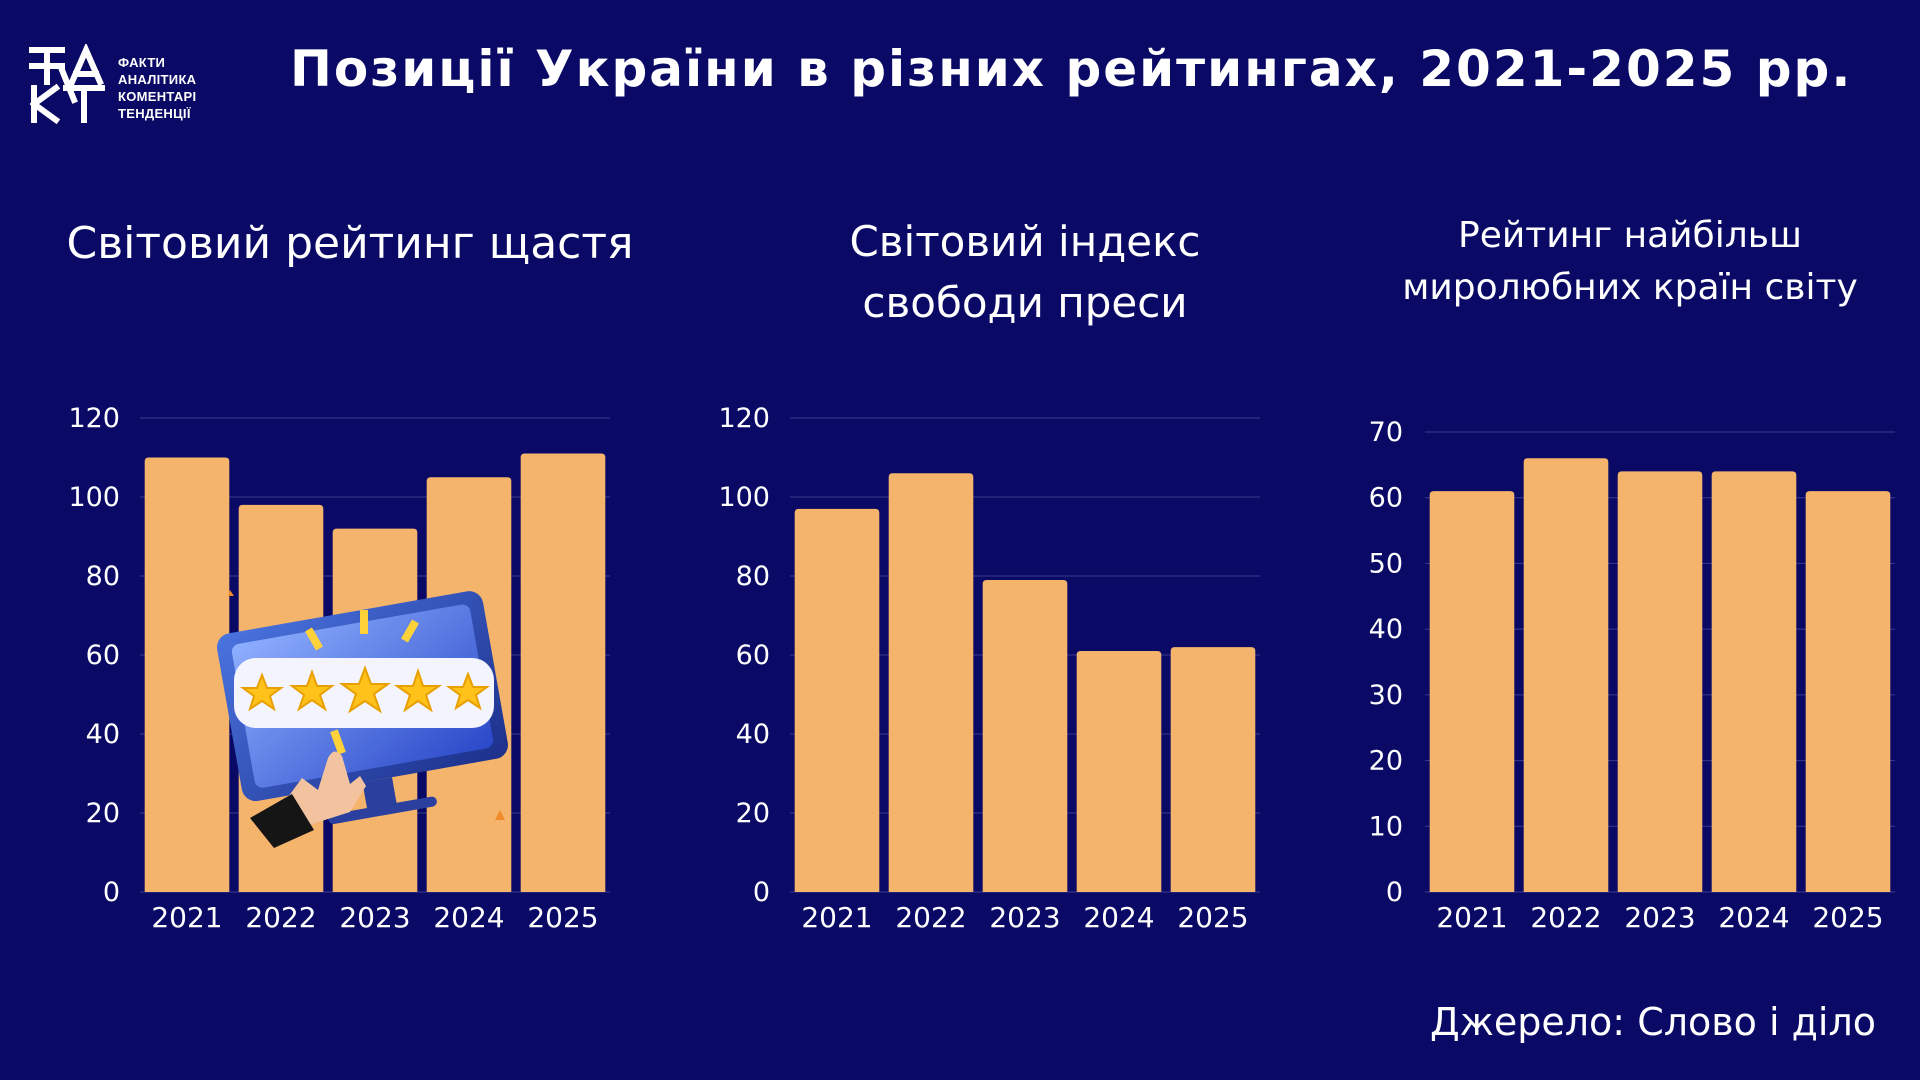 Image resolution: width=1920 pixels, height=1080 pixels. Describe the element at coordinates (157, 79) in the screenshot. I see `logo-line: АНАЛІТИКА` at that location.